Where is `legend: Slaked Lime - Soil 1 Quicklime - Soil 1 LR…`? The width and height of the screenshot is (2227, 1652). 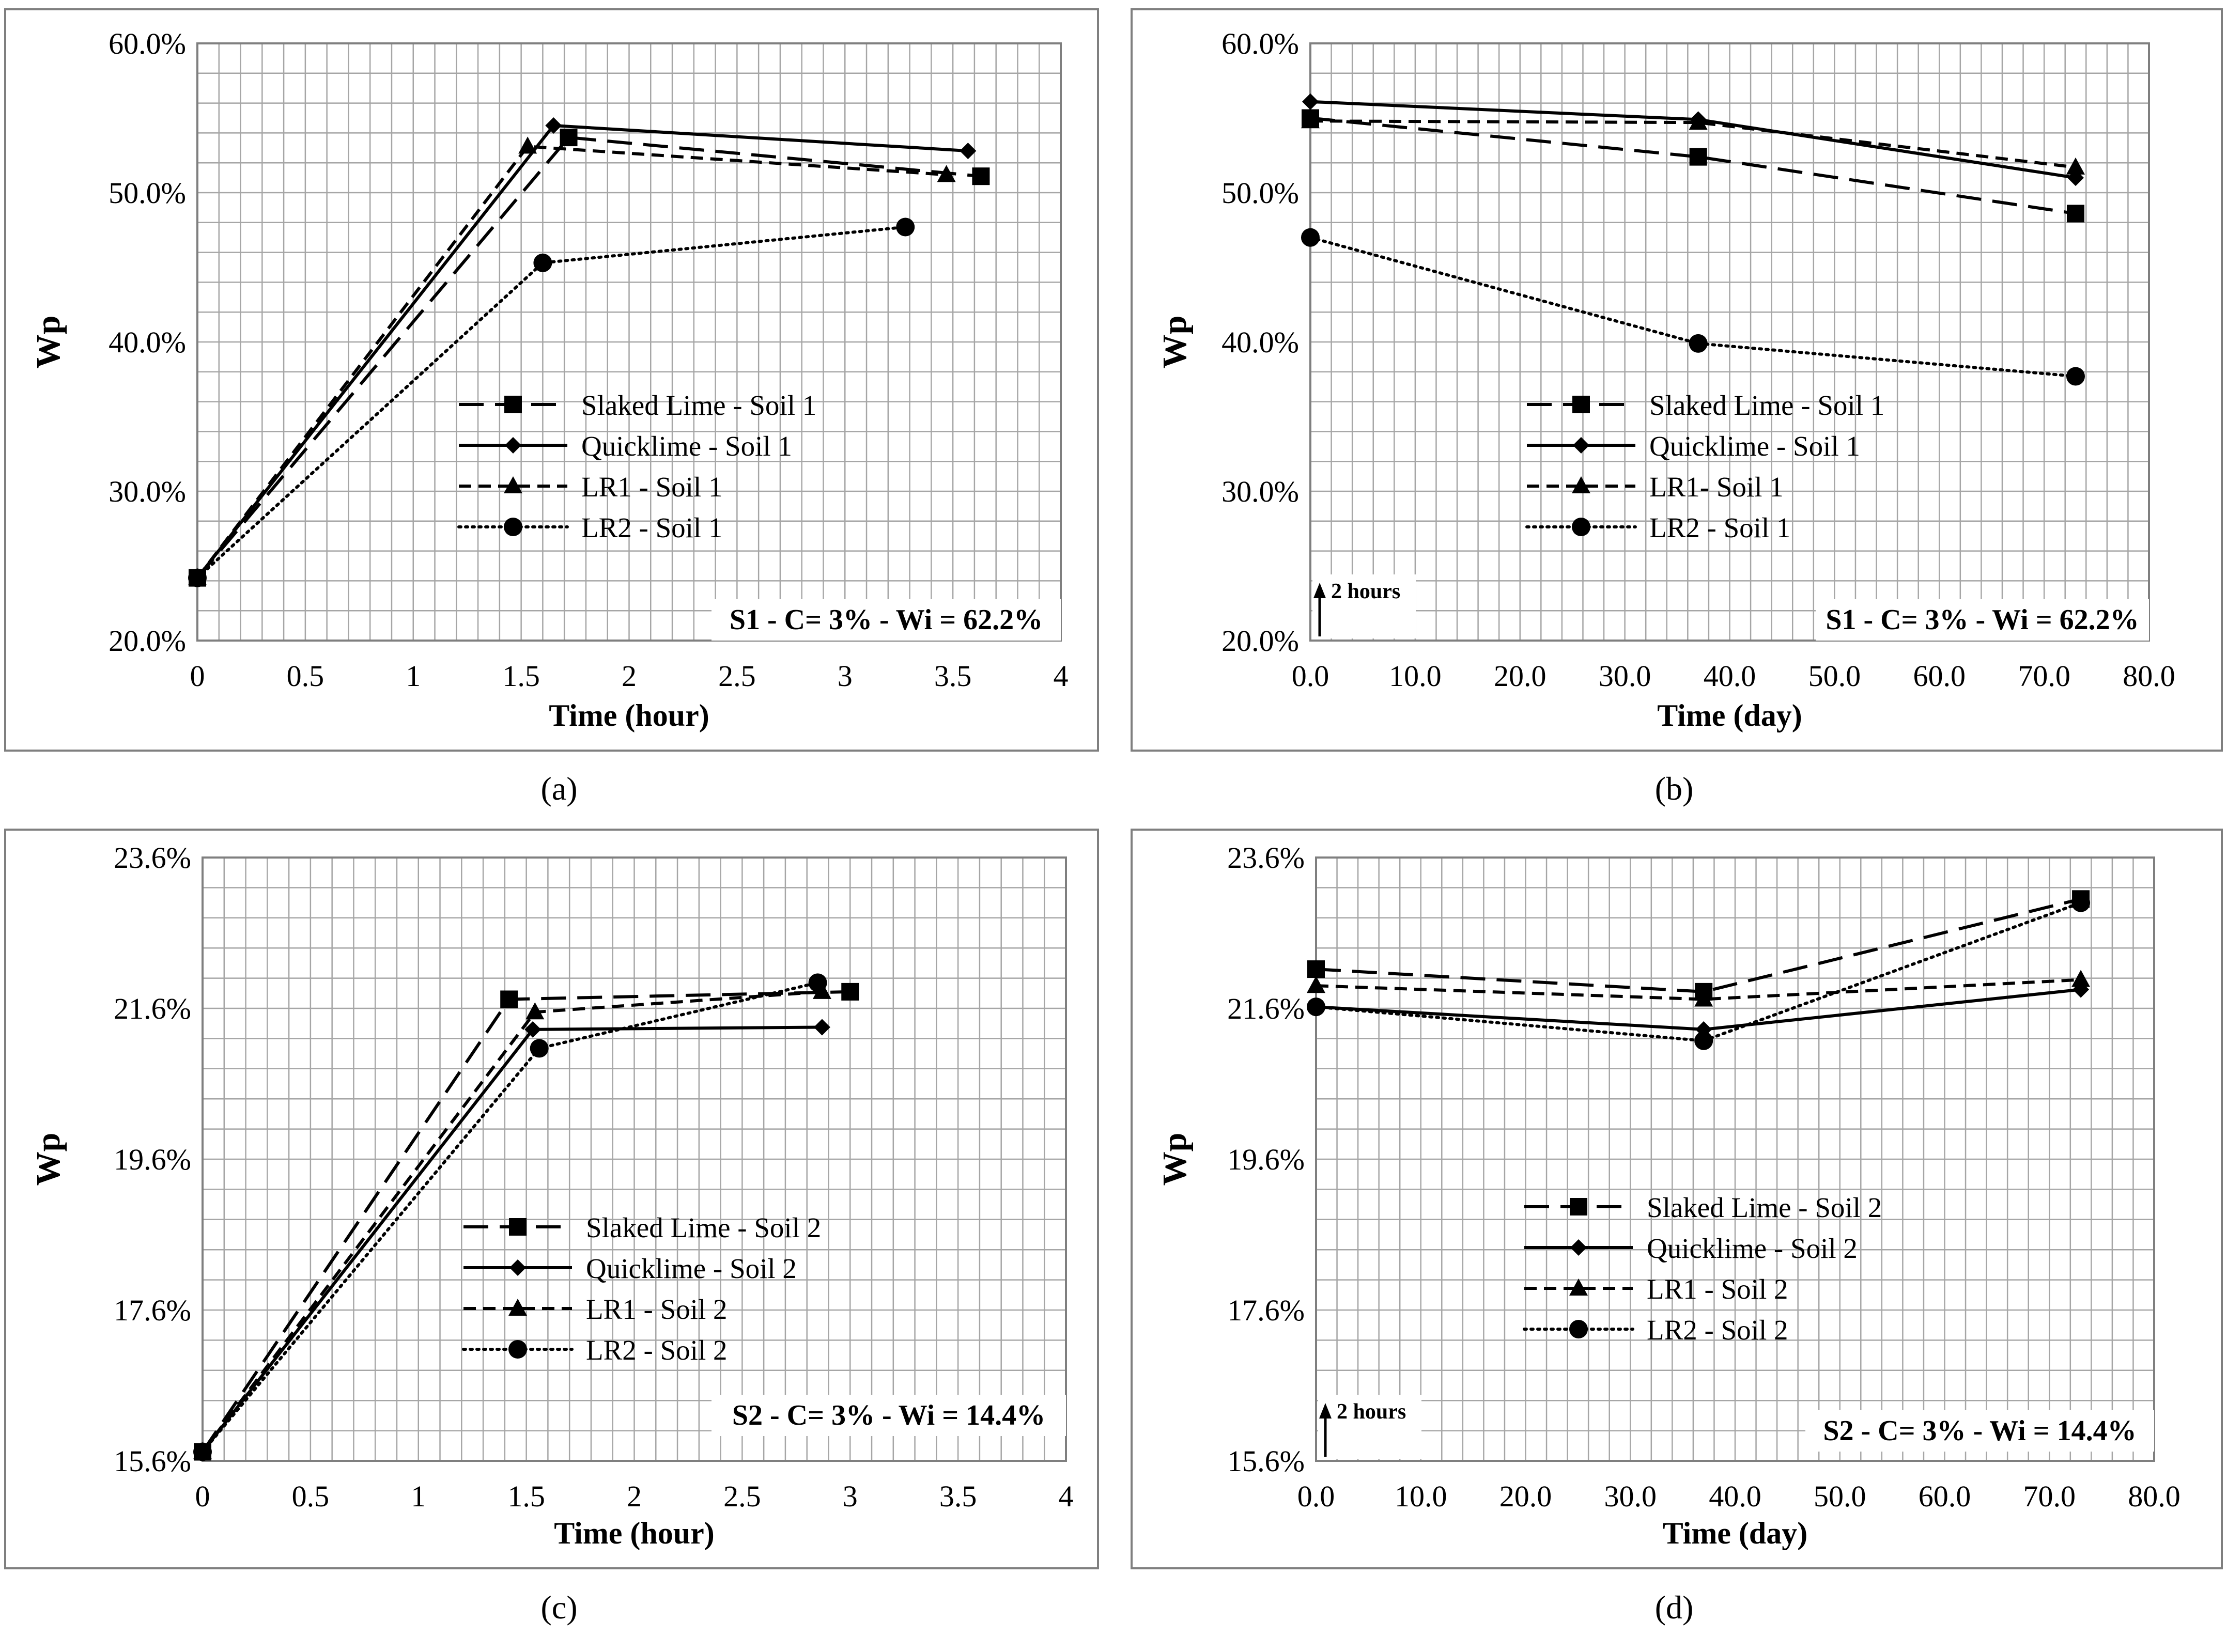 legend: Slaked Lime - Soil 1 Quicklime - Soil 1 LR… is located at coordinates (636, 466).